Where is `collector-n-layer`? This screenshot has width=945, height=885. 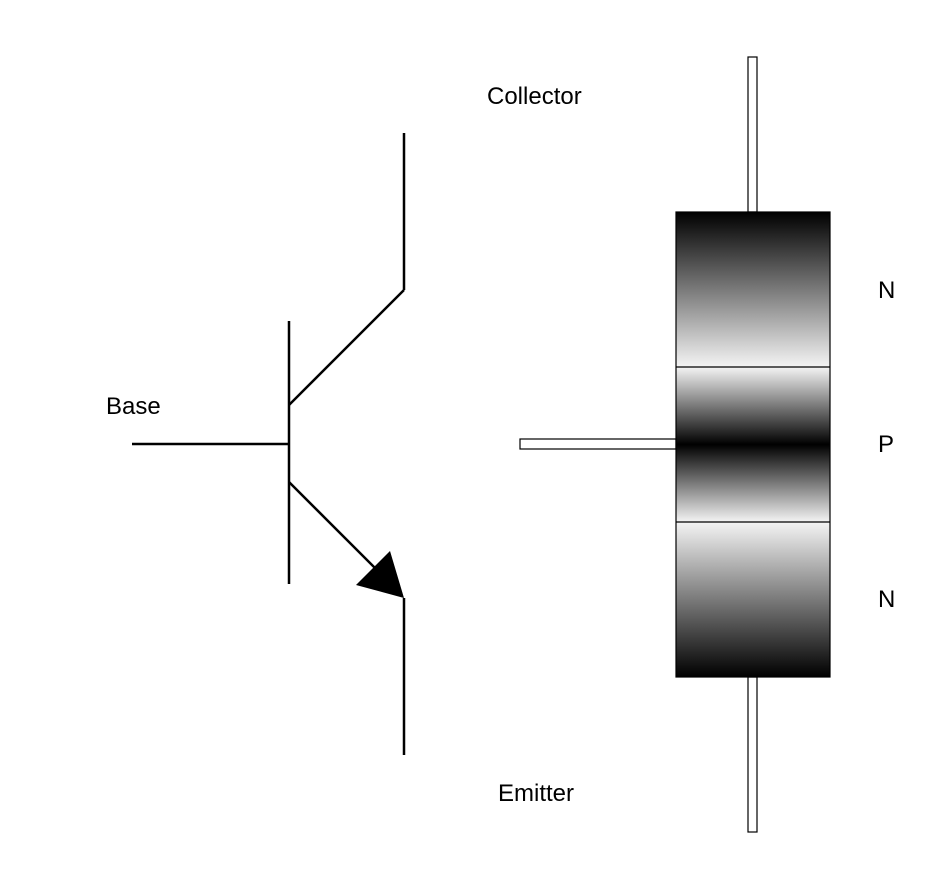 collector-n-layer is located at coordinates (753, 289).